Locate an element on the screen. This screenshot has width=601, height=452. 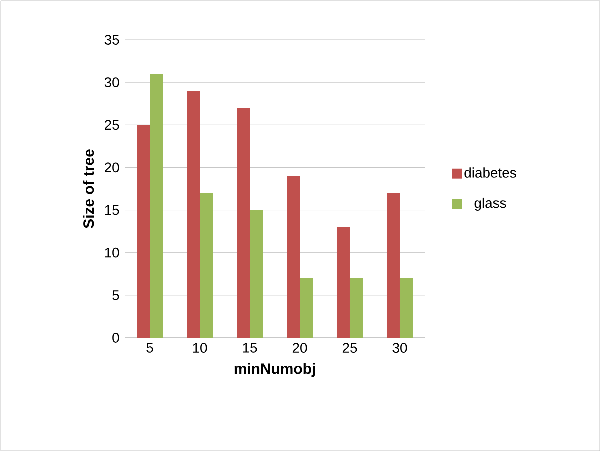
x-tick-label: 15 is located at coordinates (250, 348).